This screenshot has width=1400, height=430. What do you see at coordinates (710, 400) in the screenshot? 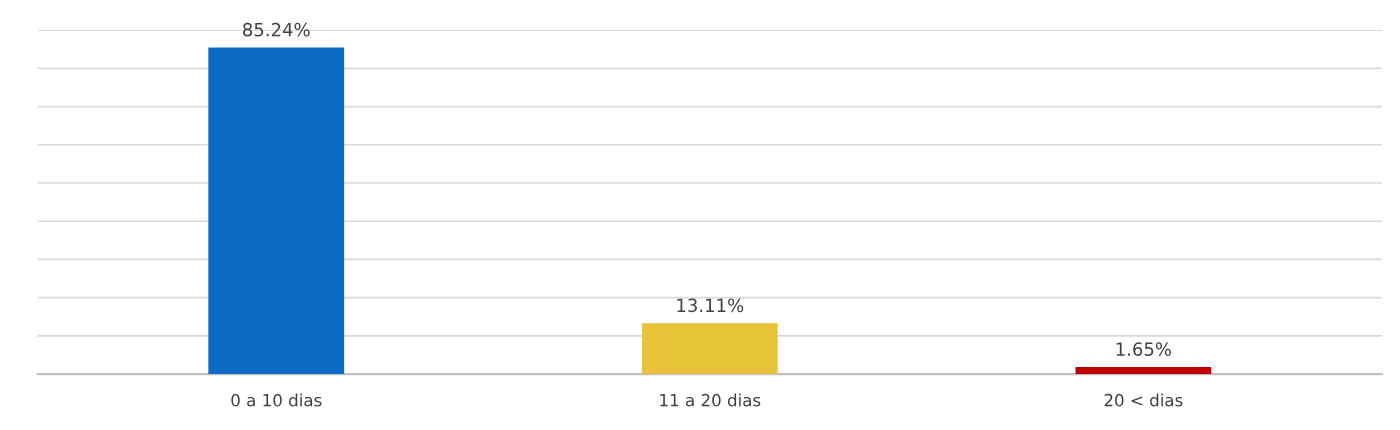
I see `x-tick-label: 11 a 20 dias` at bounding box center [710, 400].